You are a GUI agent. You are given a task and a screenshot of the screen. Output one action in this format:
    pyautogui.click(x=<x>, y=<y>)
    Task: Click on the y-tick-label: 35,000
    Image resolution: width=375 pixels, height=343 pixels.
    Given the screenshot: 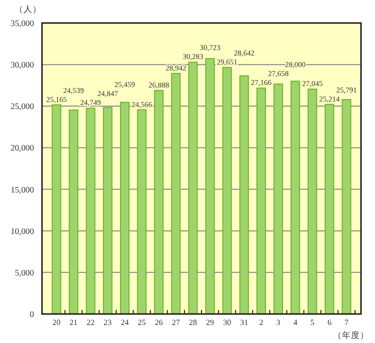 What is the action you would take?
    pyautogui.click(x=22, y=23)
    